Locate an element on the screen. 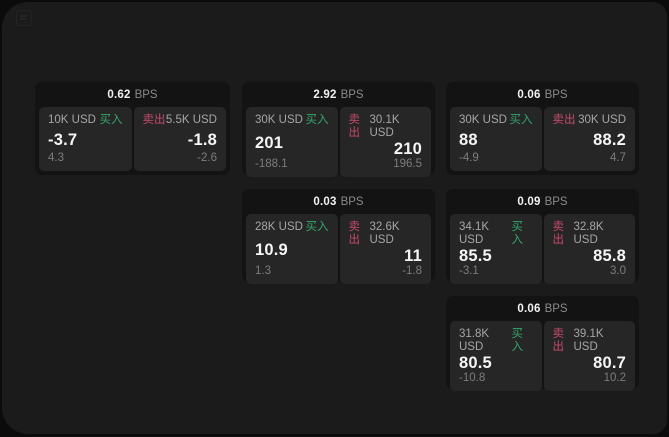 The image size is (669, 437). sell-price: 11 is located at coordinates (413, 256).